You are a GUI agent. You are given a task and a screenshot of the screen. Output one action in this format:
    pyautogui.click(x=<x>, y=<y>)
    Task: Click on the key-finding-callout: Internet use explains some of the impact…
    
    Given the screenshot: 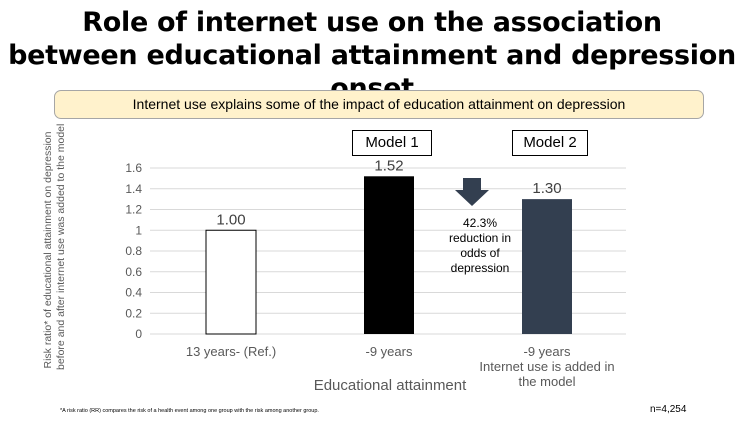 What is the action you would take?
    pyautogui.click(x=379, y=104)
    